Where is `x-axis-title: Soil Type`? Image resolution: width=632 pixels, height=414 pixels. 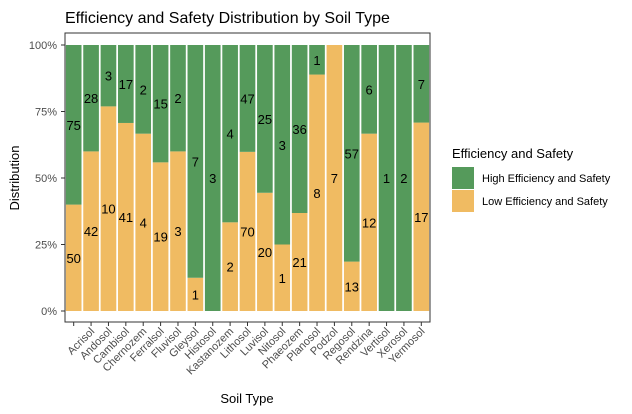
x-axis-title: Soil Type is located at coordinates (246, 398).